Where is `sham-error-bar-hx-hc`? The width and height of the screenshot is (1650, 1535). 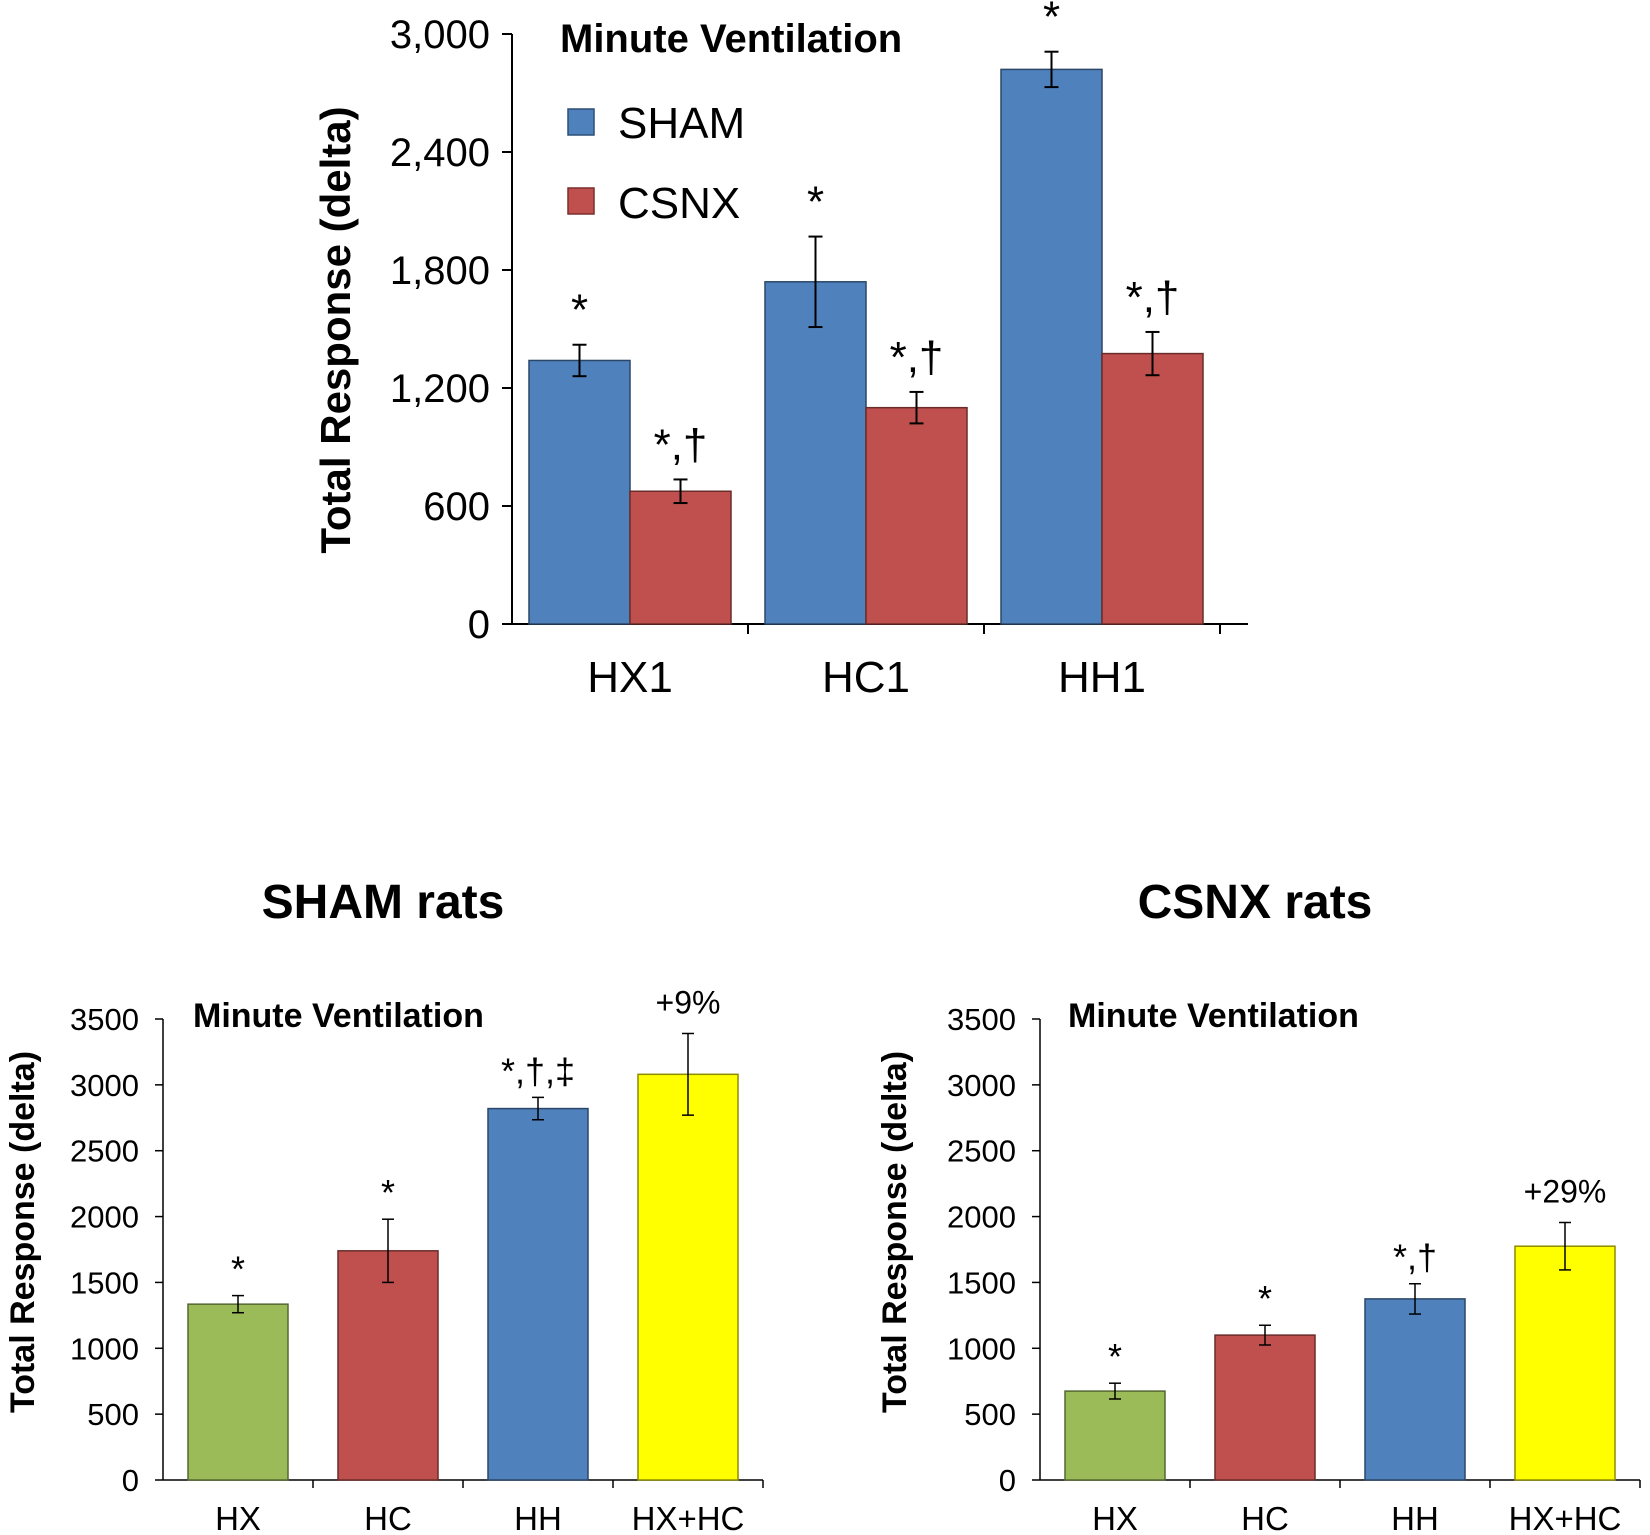
sham-error-bar-hx-hc is located at coordinates (688, 1074).